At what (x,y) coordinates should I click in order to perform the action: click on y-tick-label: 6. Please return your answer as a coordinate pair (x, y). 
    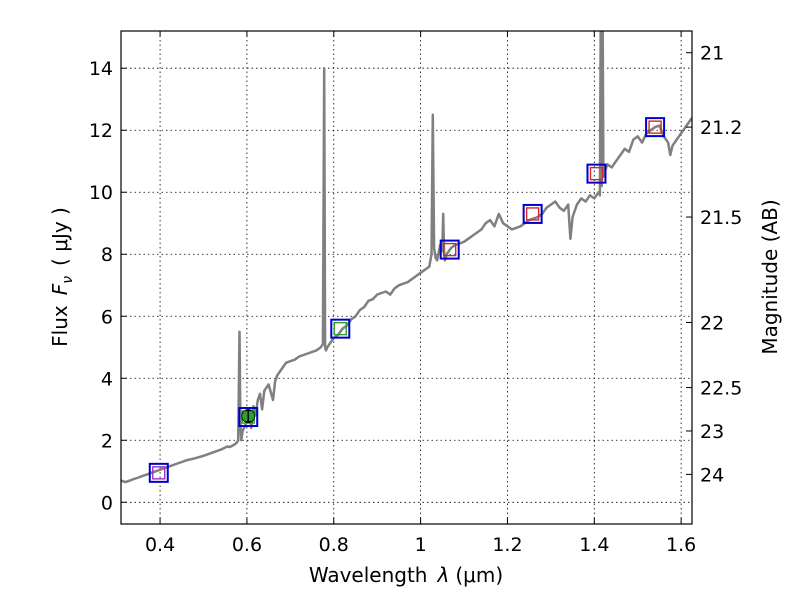
    Looking at the image, I should click on (107, 317).